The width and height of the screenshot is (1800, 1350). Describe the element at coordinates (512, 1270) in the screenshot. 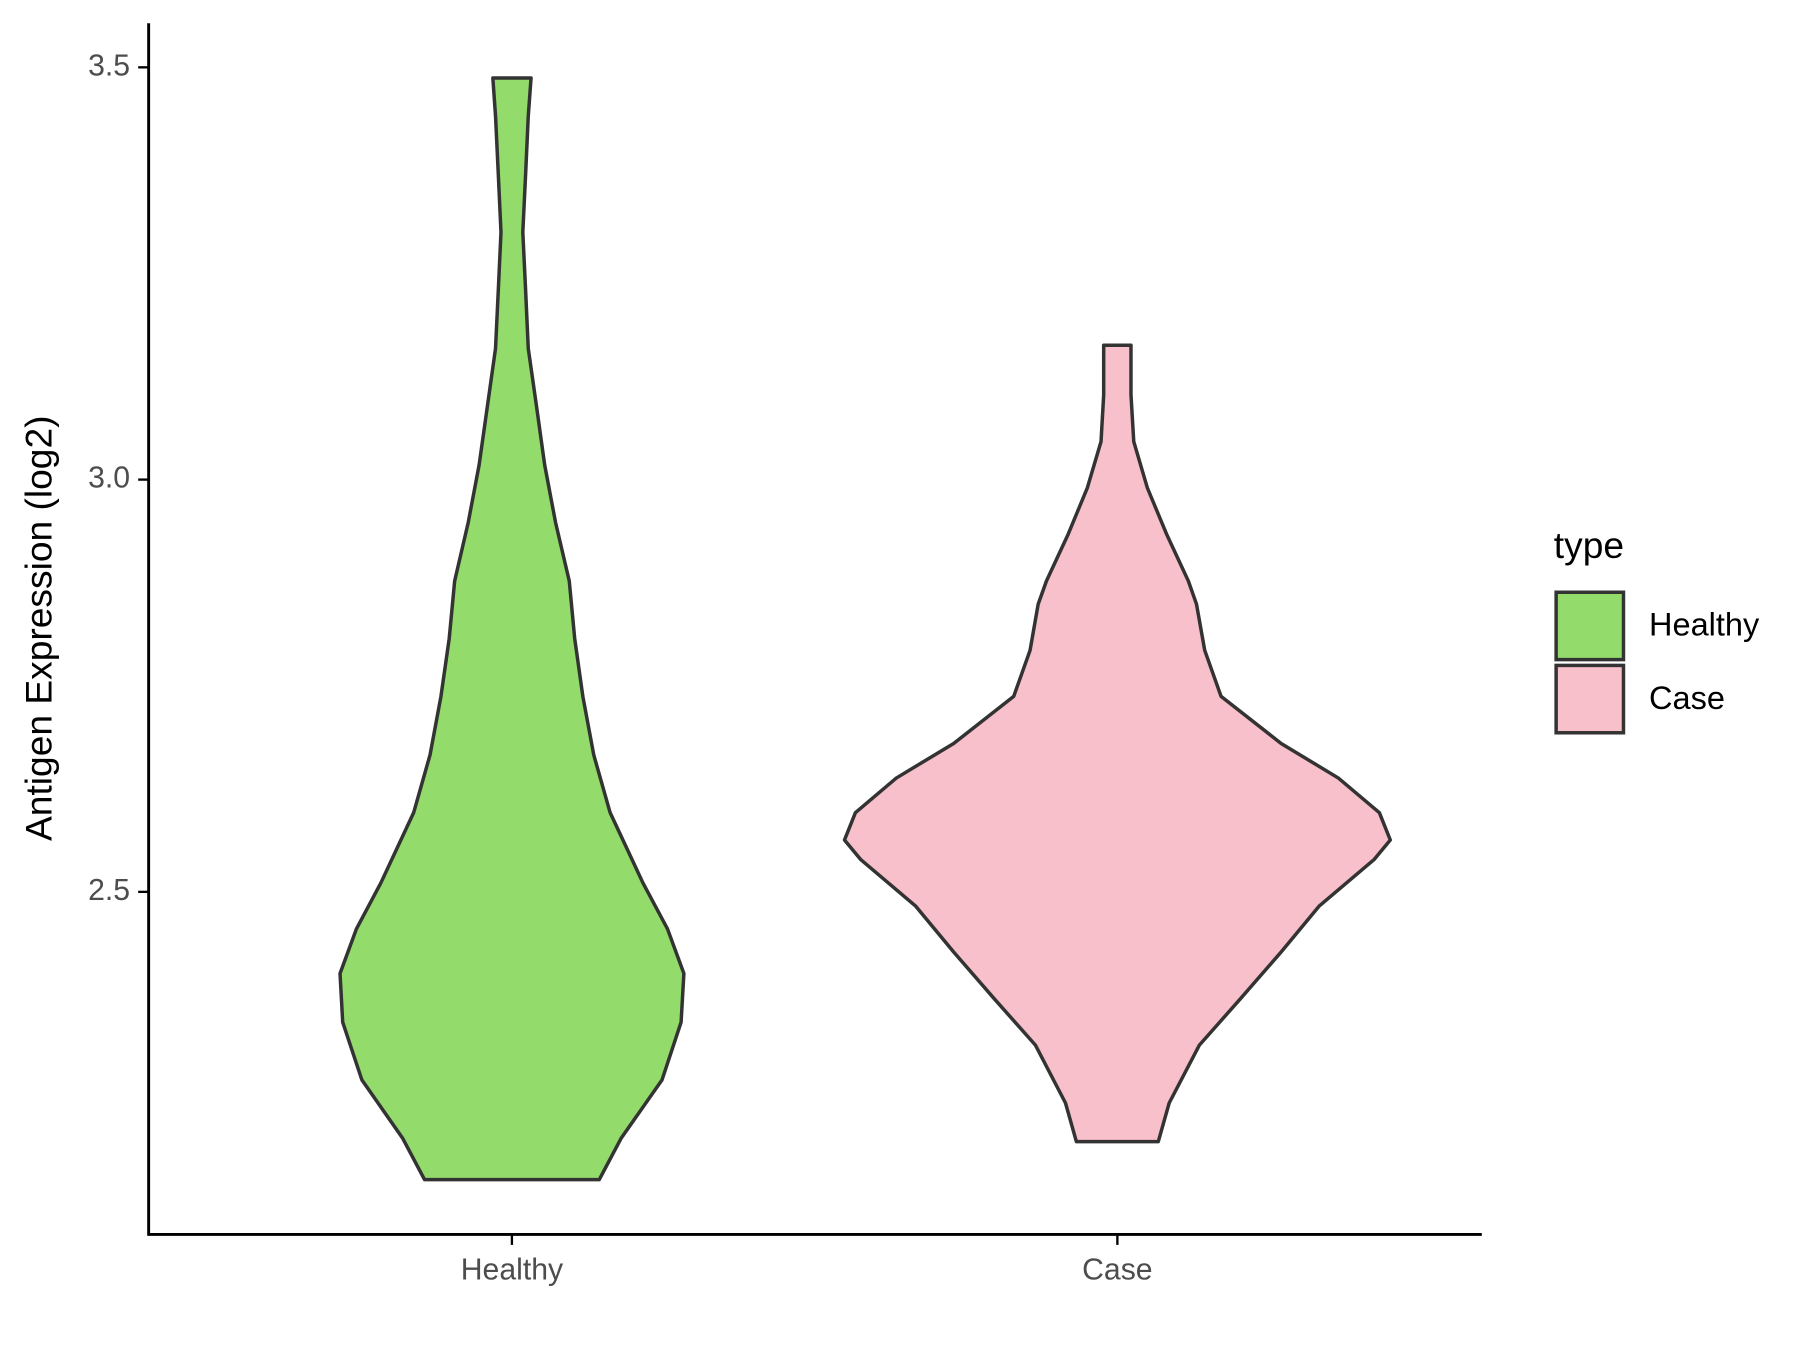

I see `x-tick-label: Healthy` at that location.